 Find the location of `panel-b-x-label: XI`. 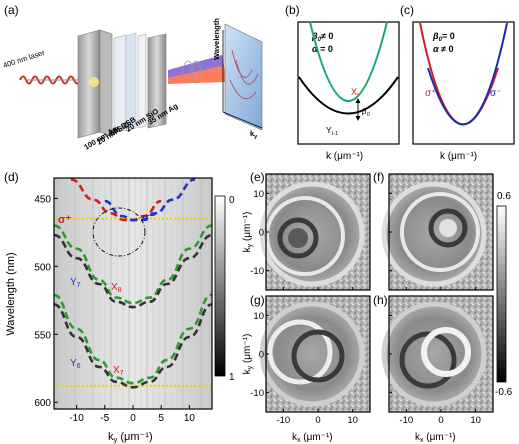

panel-b-x-label: XI is located at coordinates (355, 93).